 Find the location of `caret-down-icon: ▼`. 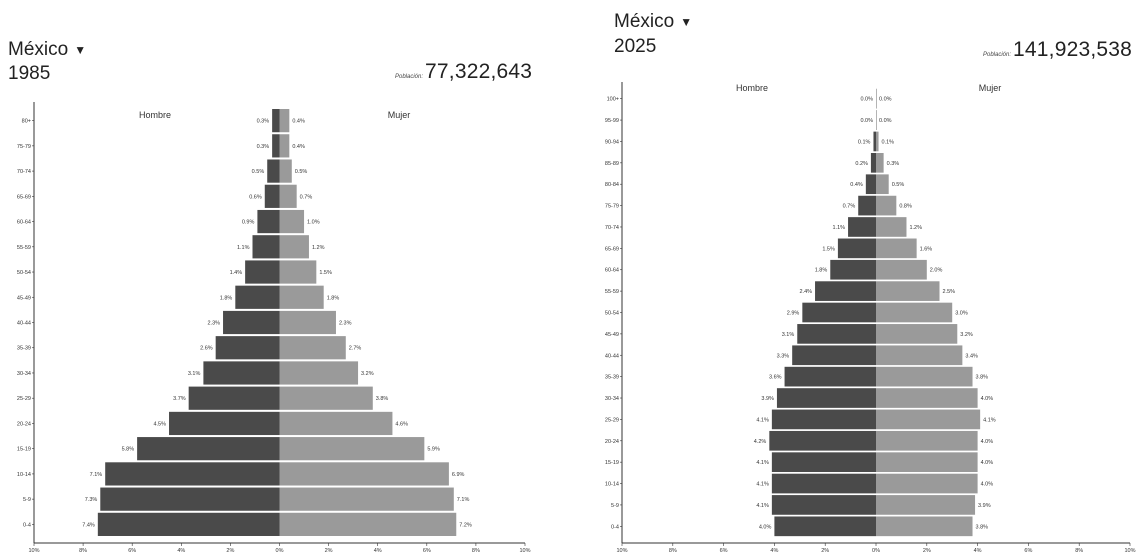

caret-down-icon: ▼ is located at coordinates (80, 50).